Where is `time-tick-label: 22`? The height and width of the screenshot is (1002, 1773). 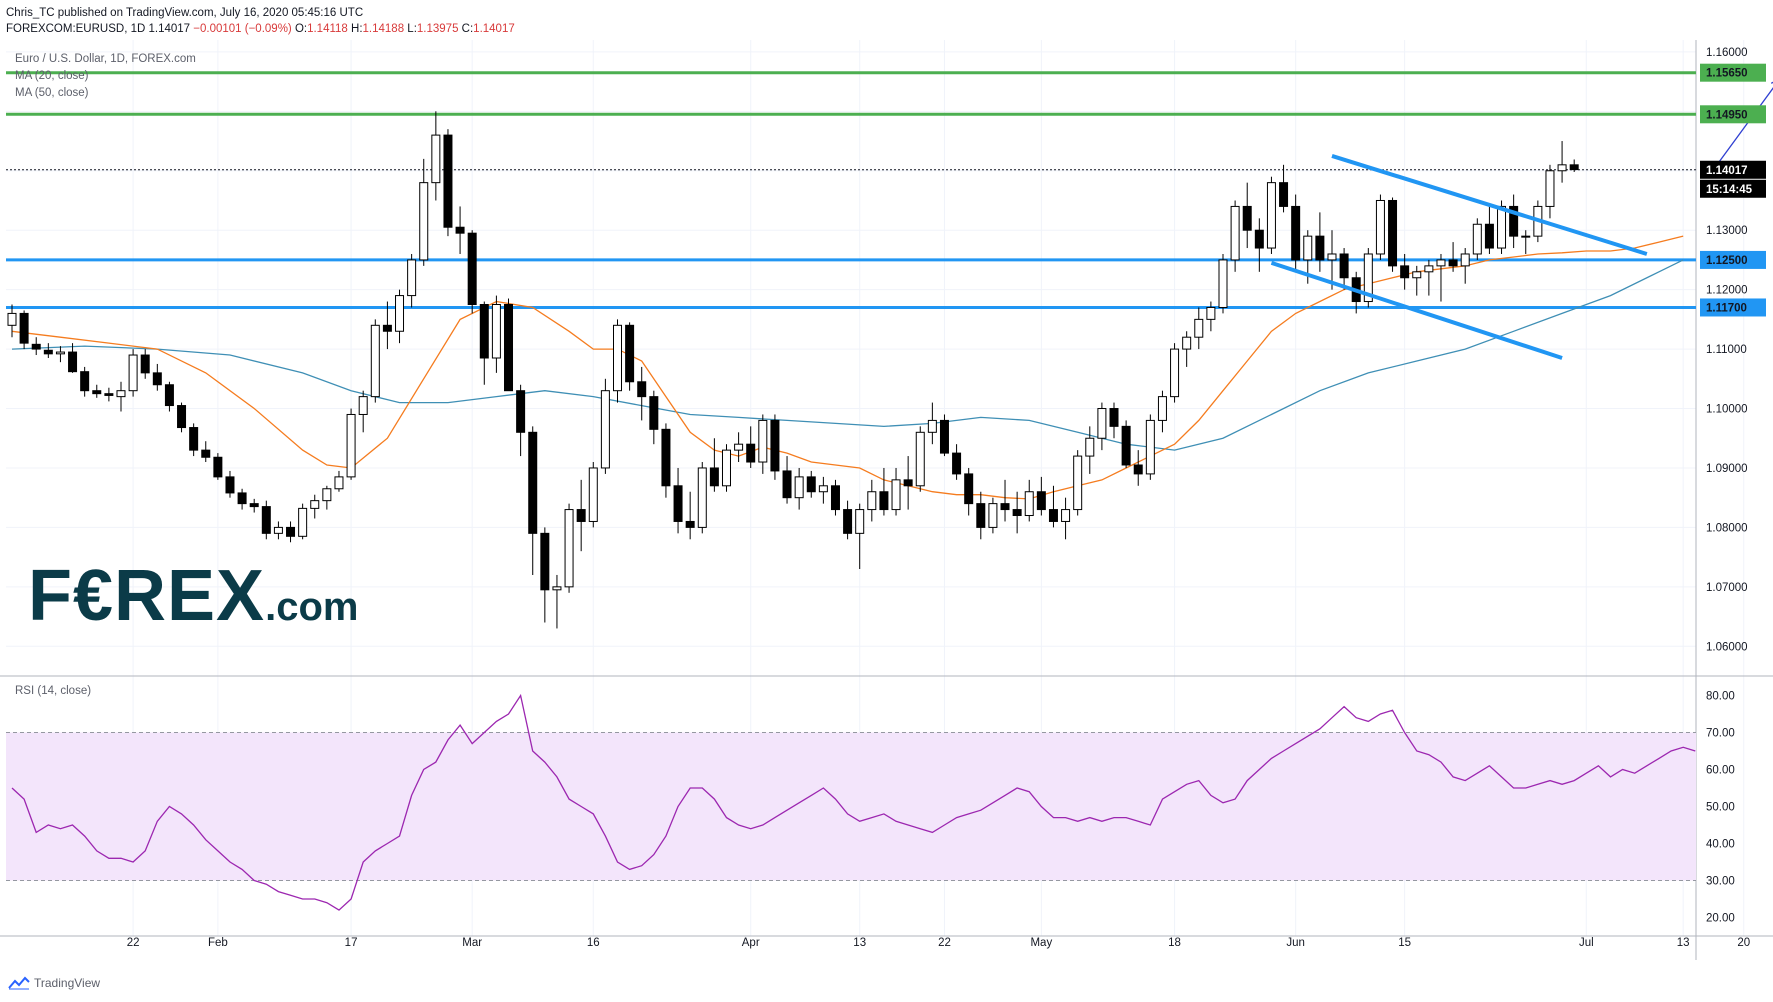 time-tick-label: 22 is located at coordinates (133, 943).